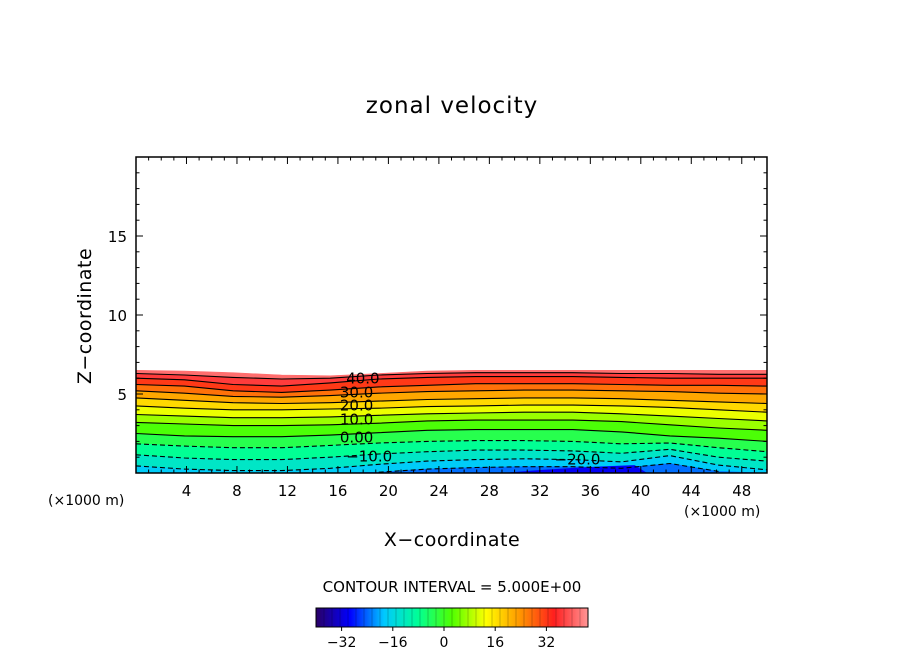 The width and height of the screenshot is (904, 654). Describe the element at coordinates (356, 393) in the screenshot. I see `contour-label: 30.0` at that location.